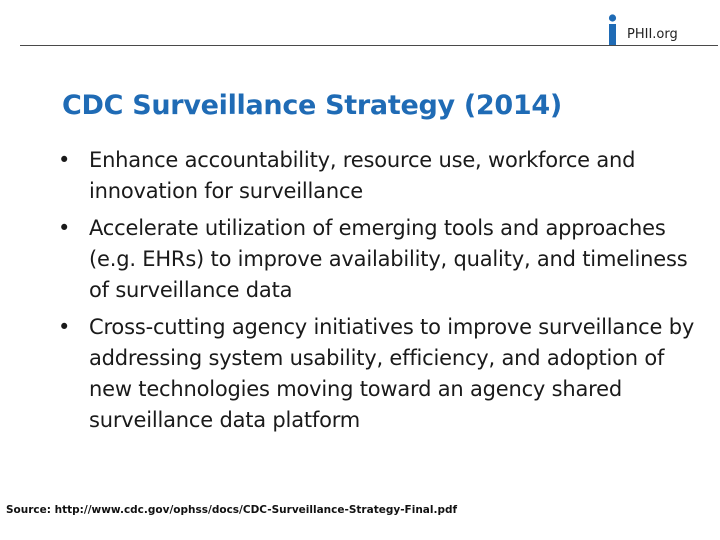 This screenshot has height=540, width=720. I want to click on phii-logo-icon, so click(612, 29).